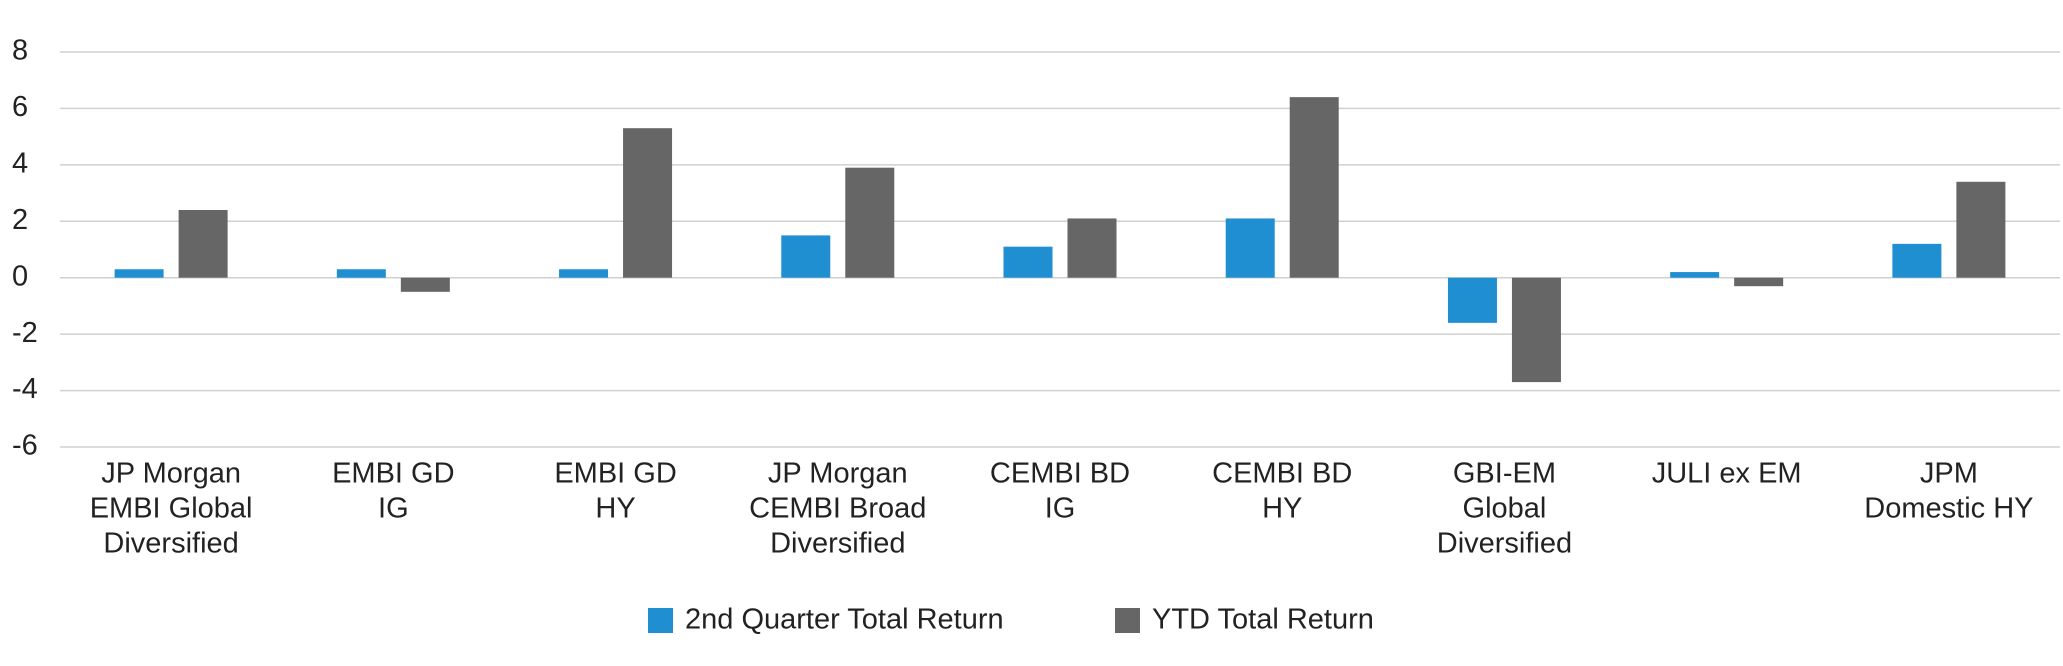 Image resolution: width=2063 pixels, height=666 pixels. What do you see at coordinates (25, 446) in the screenshot?
I see `y-tick-label: -6` at bounding box center [25, 446].